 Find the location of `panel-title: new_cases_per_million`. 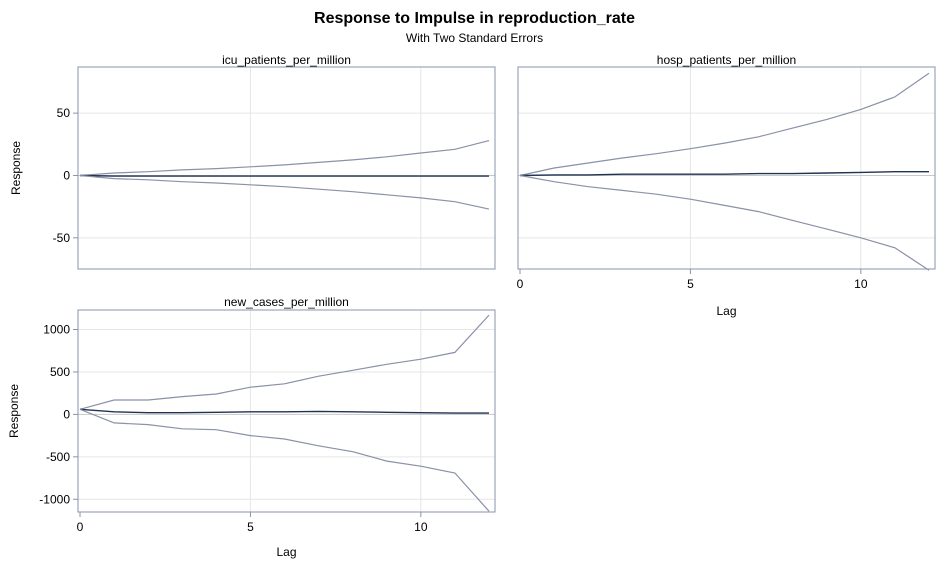

panel-title: new_cases_per_million is located at coordinates (286, 302).